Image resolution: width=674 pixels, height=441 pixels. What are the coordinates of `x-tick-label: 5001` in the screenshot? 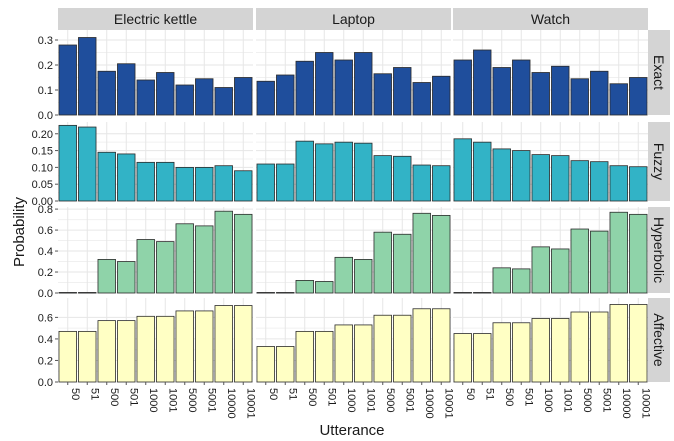 It's located at (409, 400).